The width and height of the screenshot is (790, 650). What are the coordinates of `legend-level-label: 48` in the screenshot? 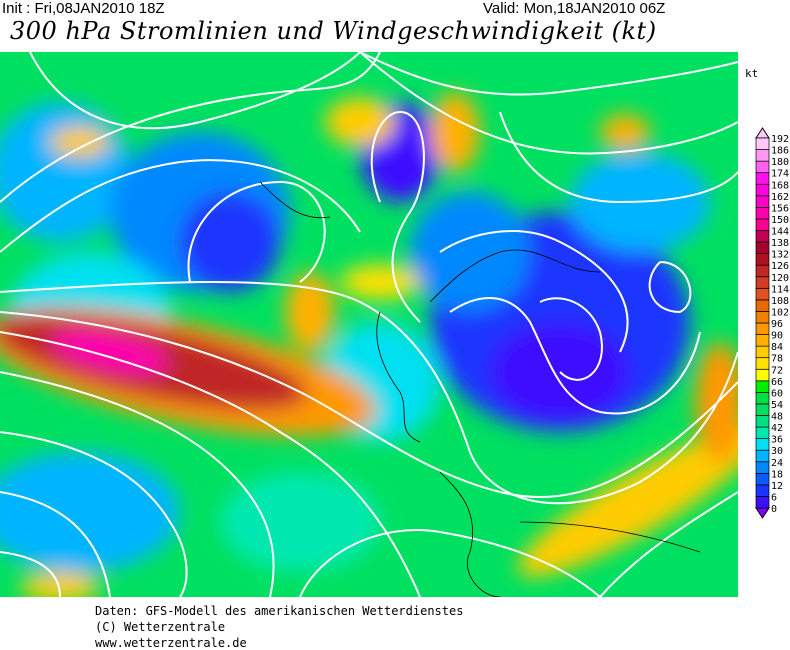 It's located at (777, 417).